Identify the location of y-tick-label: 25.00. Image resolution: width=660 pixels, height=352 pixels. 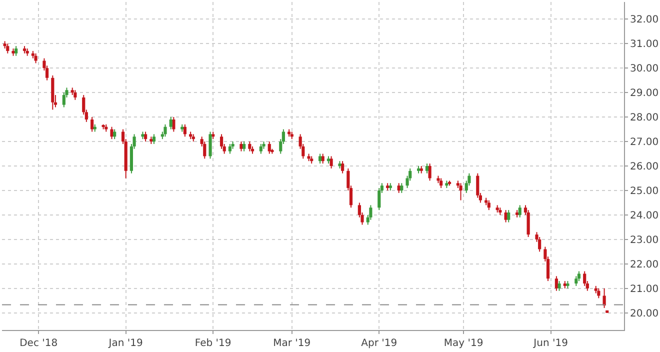
(644, 191).